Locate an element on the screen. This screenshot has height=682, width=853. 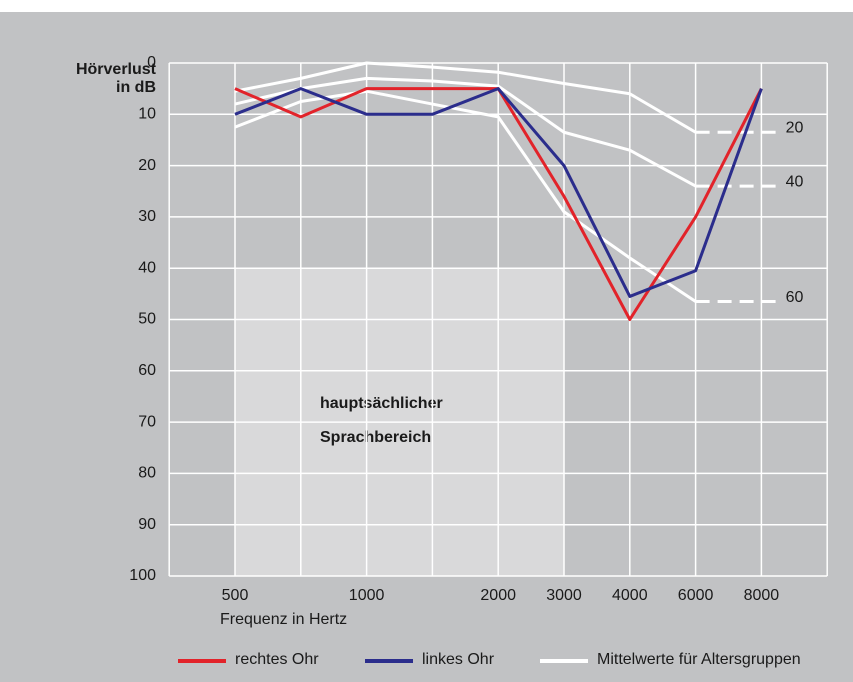
y-label: in dB is located at coordinates (136, 87).